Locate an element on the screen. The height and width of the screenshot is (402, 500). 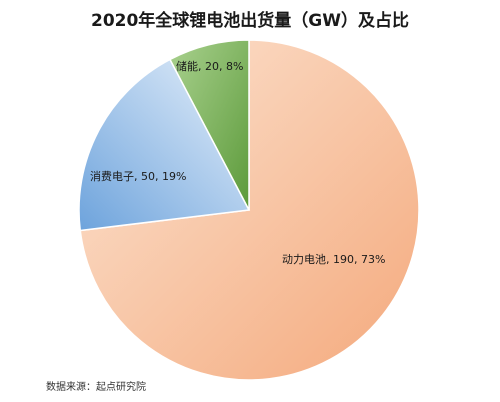
slice-label-consumer-electronics: 消费电子, 50, 19% is located at coordinates (138, 176).